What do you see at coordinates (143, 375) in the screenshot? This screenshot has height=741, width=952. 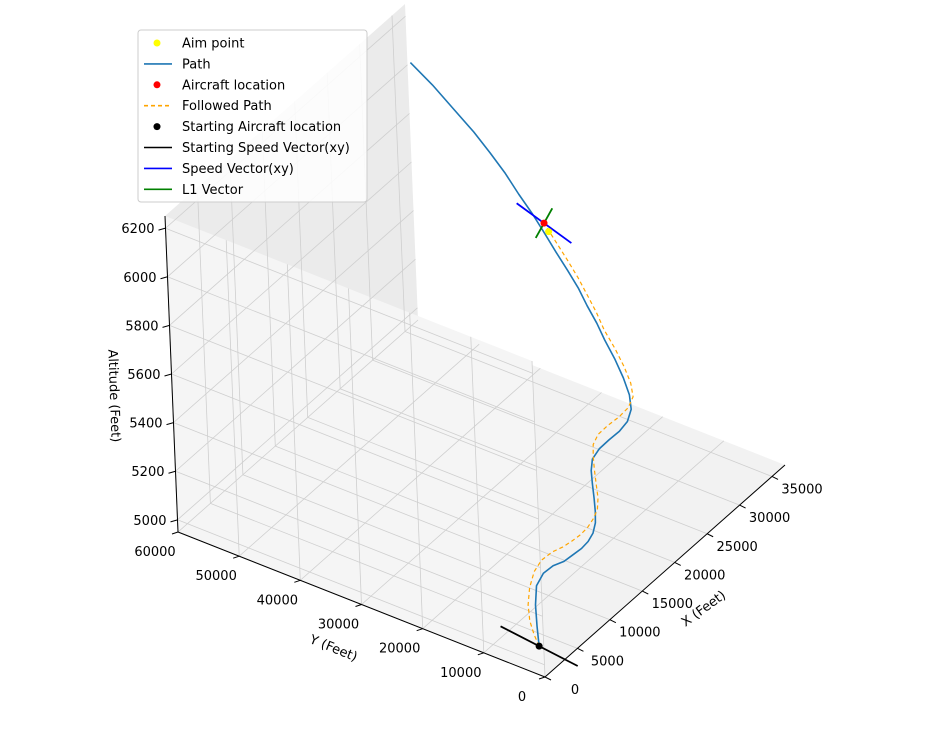 I see `z-tick-label: 5600` at bounding box center [143, 375].